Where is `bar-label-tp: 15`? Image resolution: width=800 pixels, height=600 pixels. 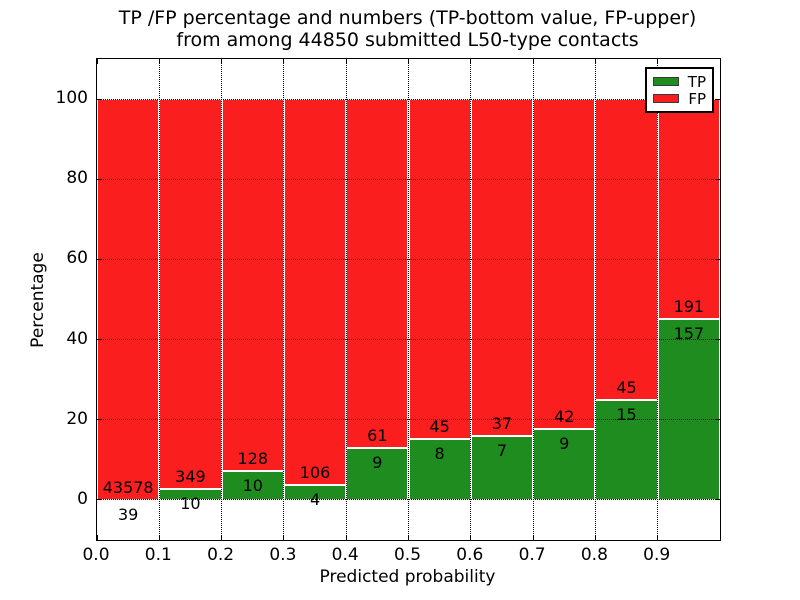
bar-label-tp: 15 is located at coordinates (626, 414).